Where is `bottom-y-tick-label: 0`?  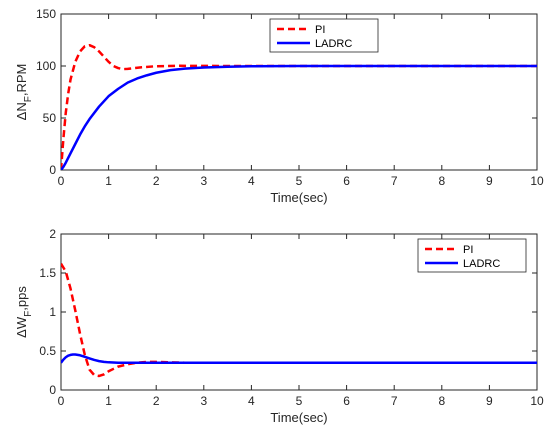 bottom-y-tick-label: 0 is located at coordinates (52, 390).